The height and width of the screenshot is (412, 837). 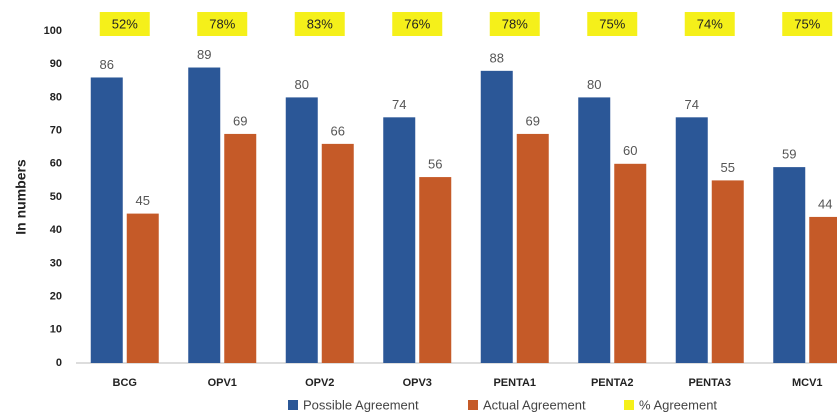 I want to click on x-tick-label: PENTA1, so click(x=514, y=383).